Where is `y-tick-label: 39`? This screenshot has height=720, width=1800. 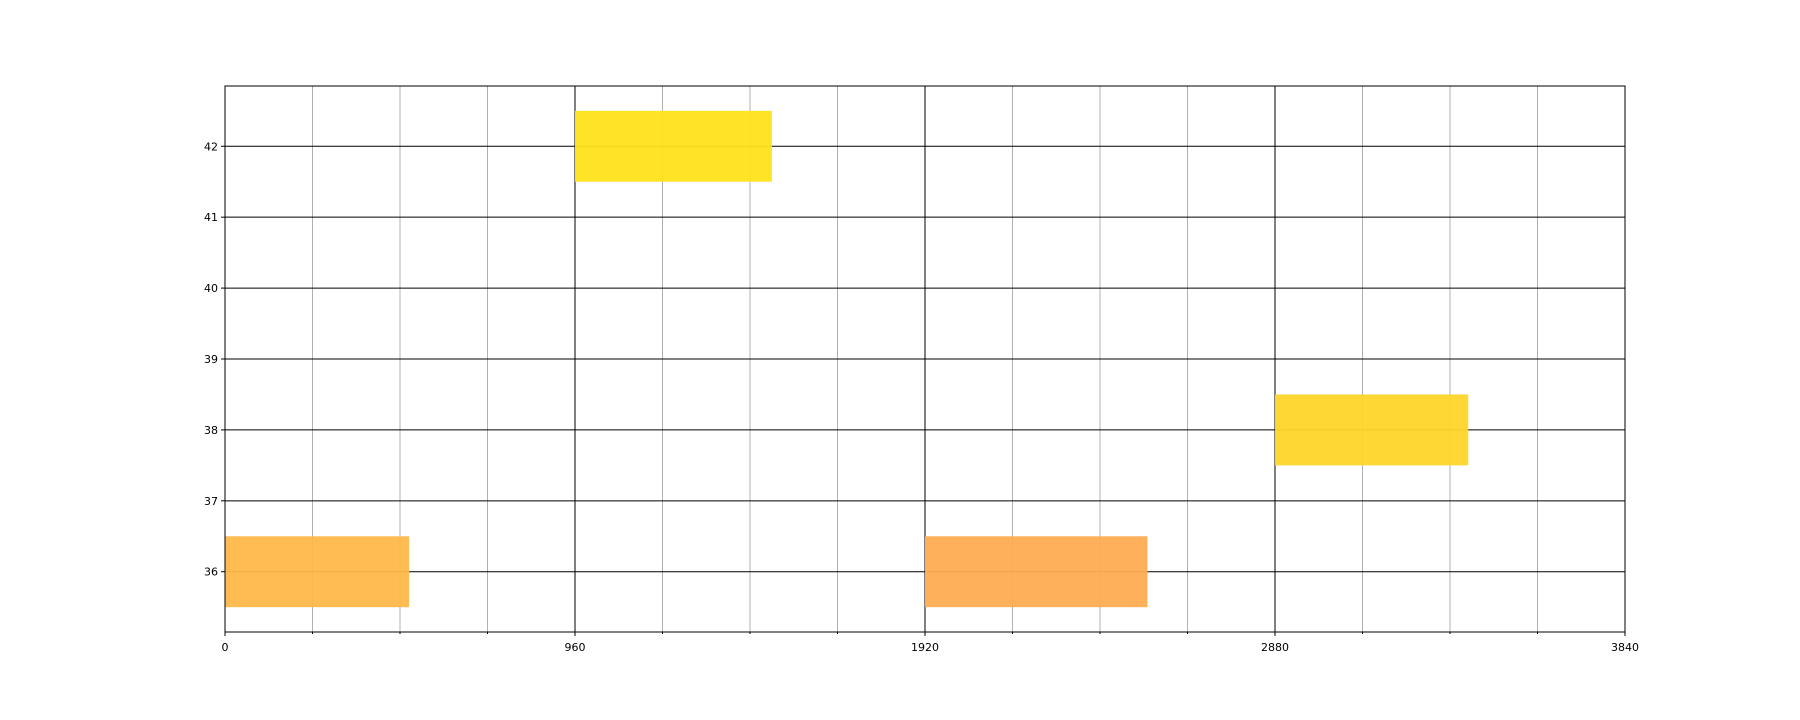
y-tick-label: 39 is located at coordinates (211, 359).